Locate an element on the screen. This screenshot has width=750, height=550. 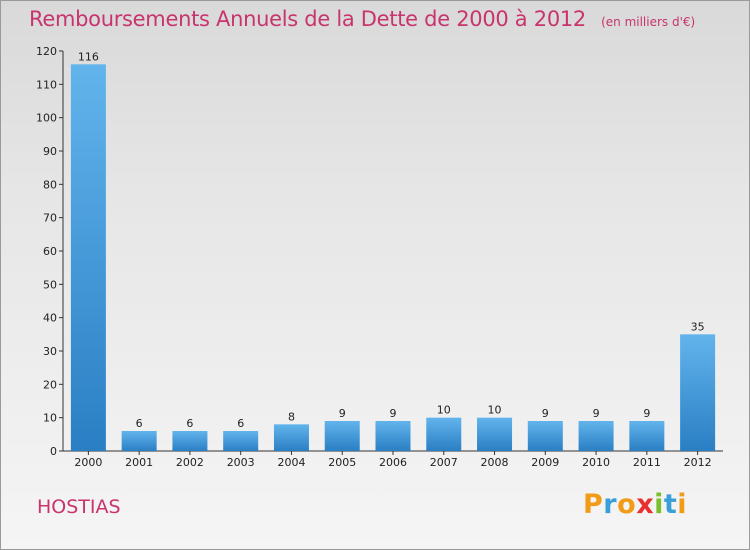
logo-letter: P is located at coordinates (593, 504).